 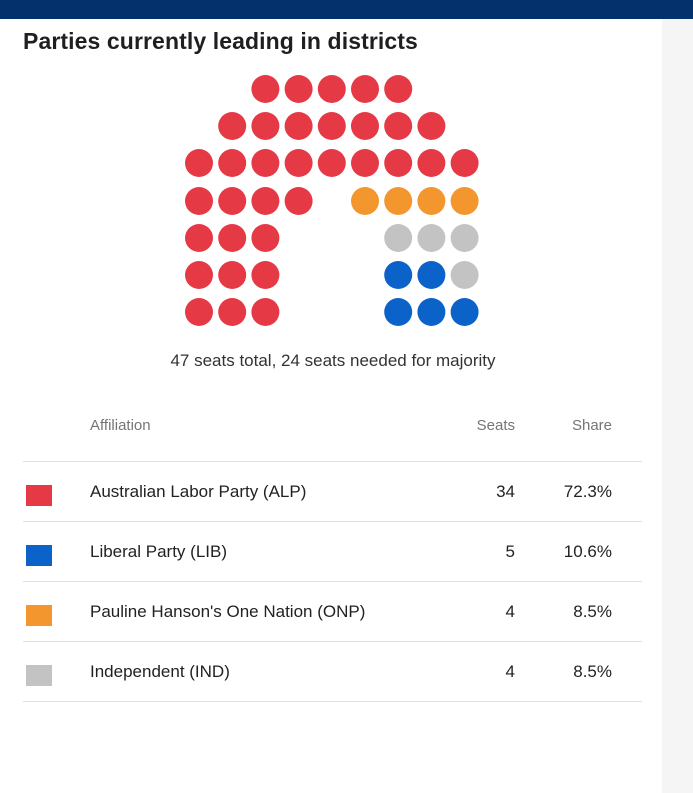 What do you see at coordinates (332, 431) in the screenshot?
I see `table-header: Affiliation Seats Share` at bounding box center [332, 431].